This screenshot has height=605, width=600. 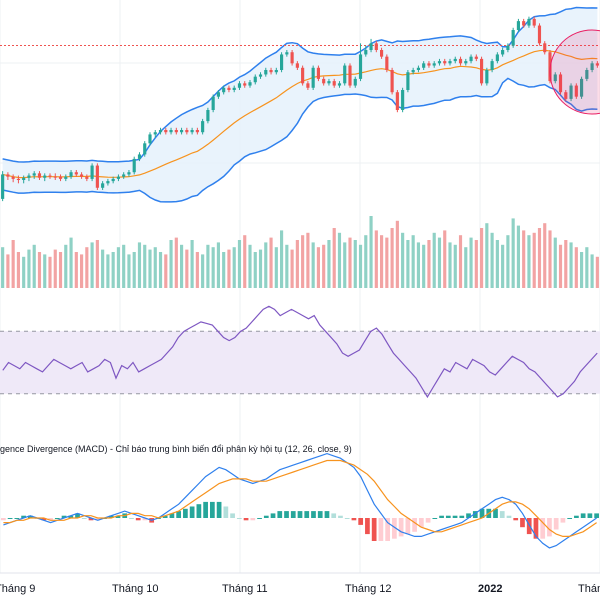 What do you see at coordinates (300, 252) in the screenshot?
I see `volume-panel` at bounding box center [300, 252].